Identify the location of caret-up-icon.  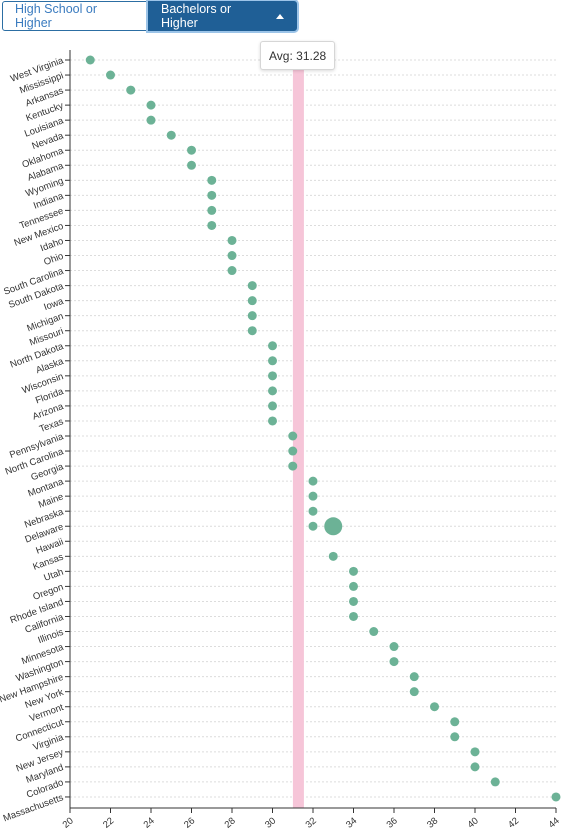
(280, 16).